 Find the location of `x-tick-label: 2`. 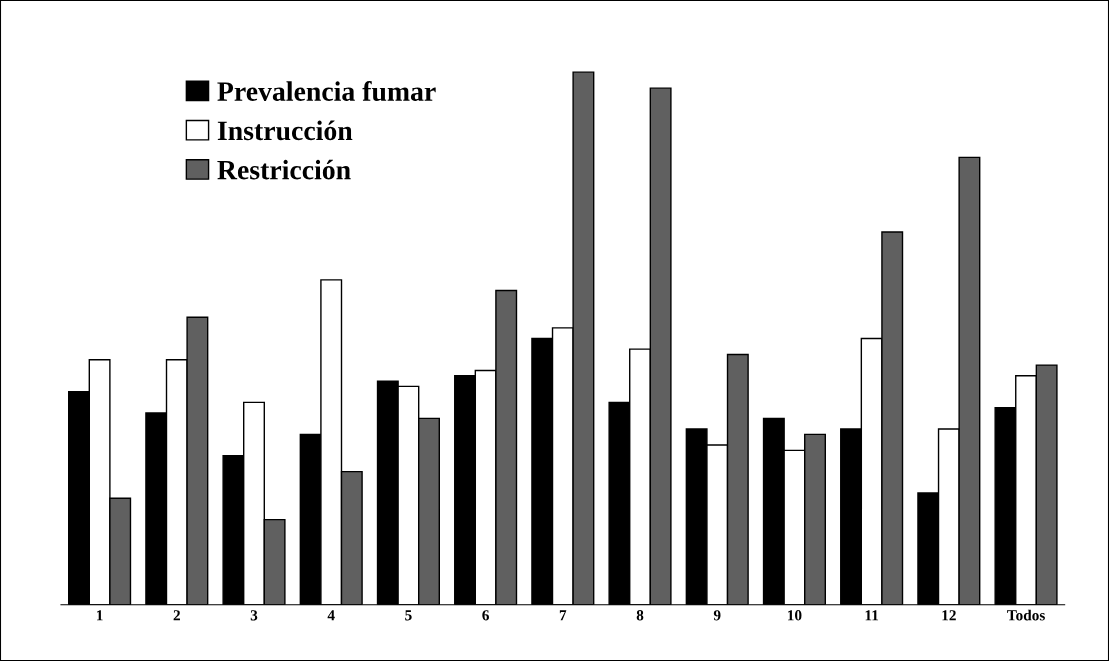

x-tick-label: 2 is located at coordinates (176, 615).